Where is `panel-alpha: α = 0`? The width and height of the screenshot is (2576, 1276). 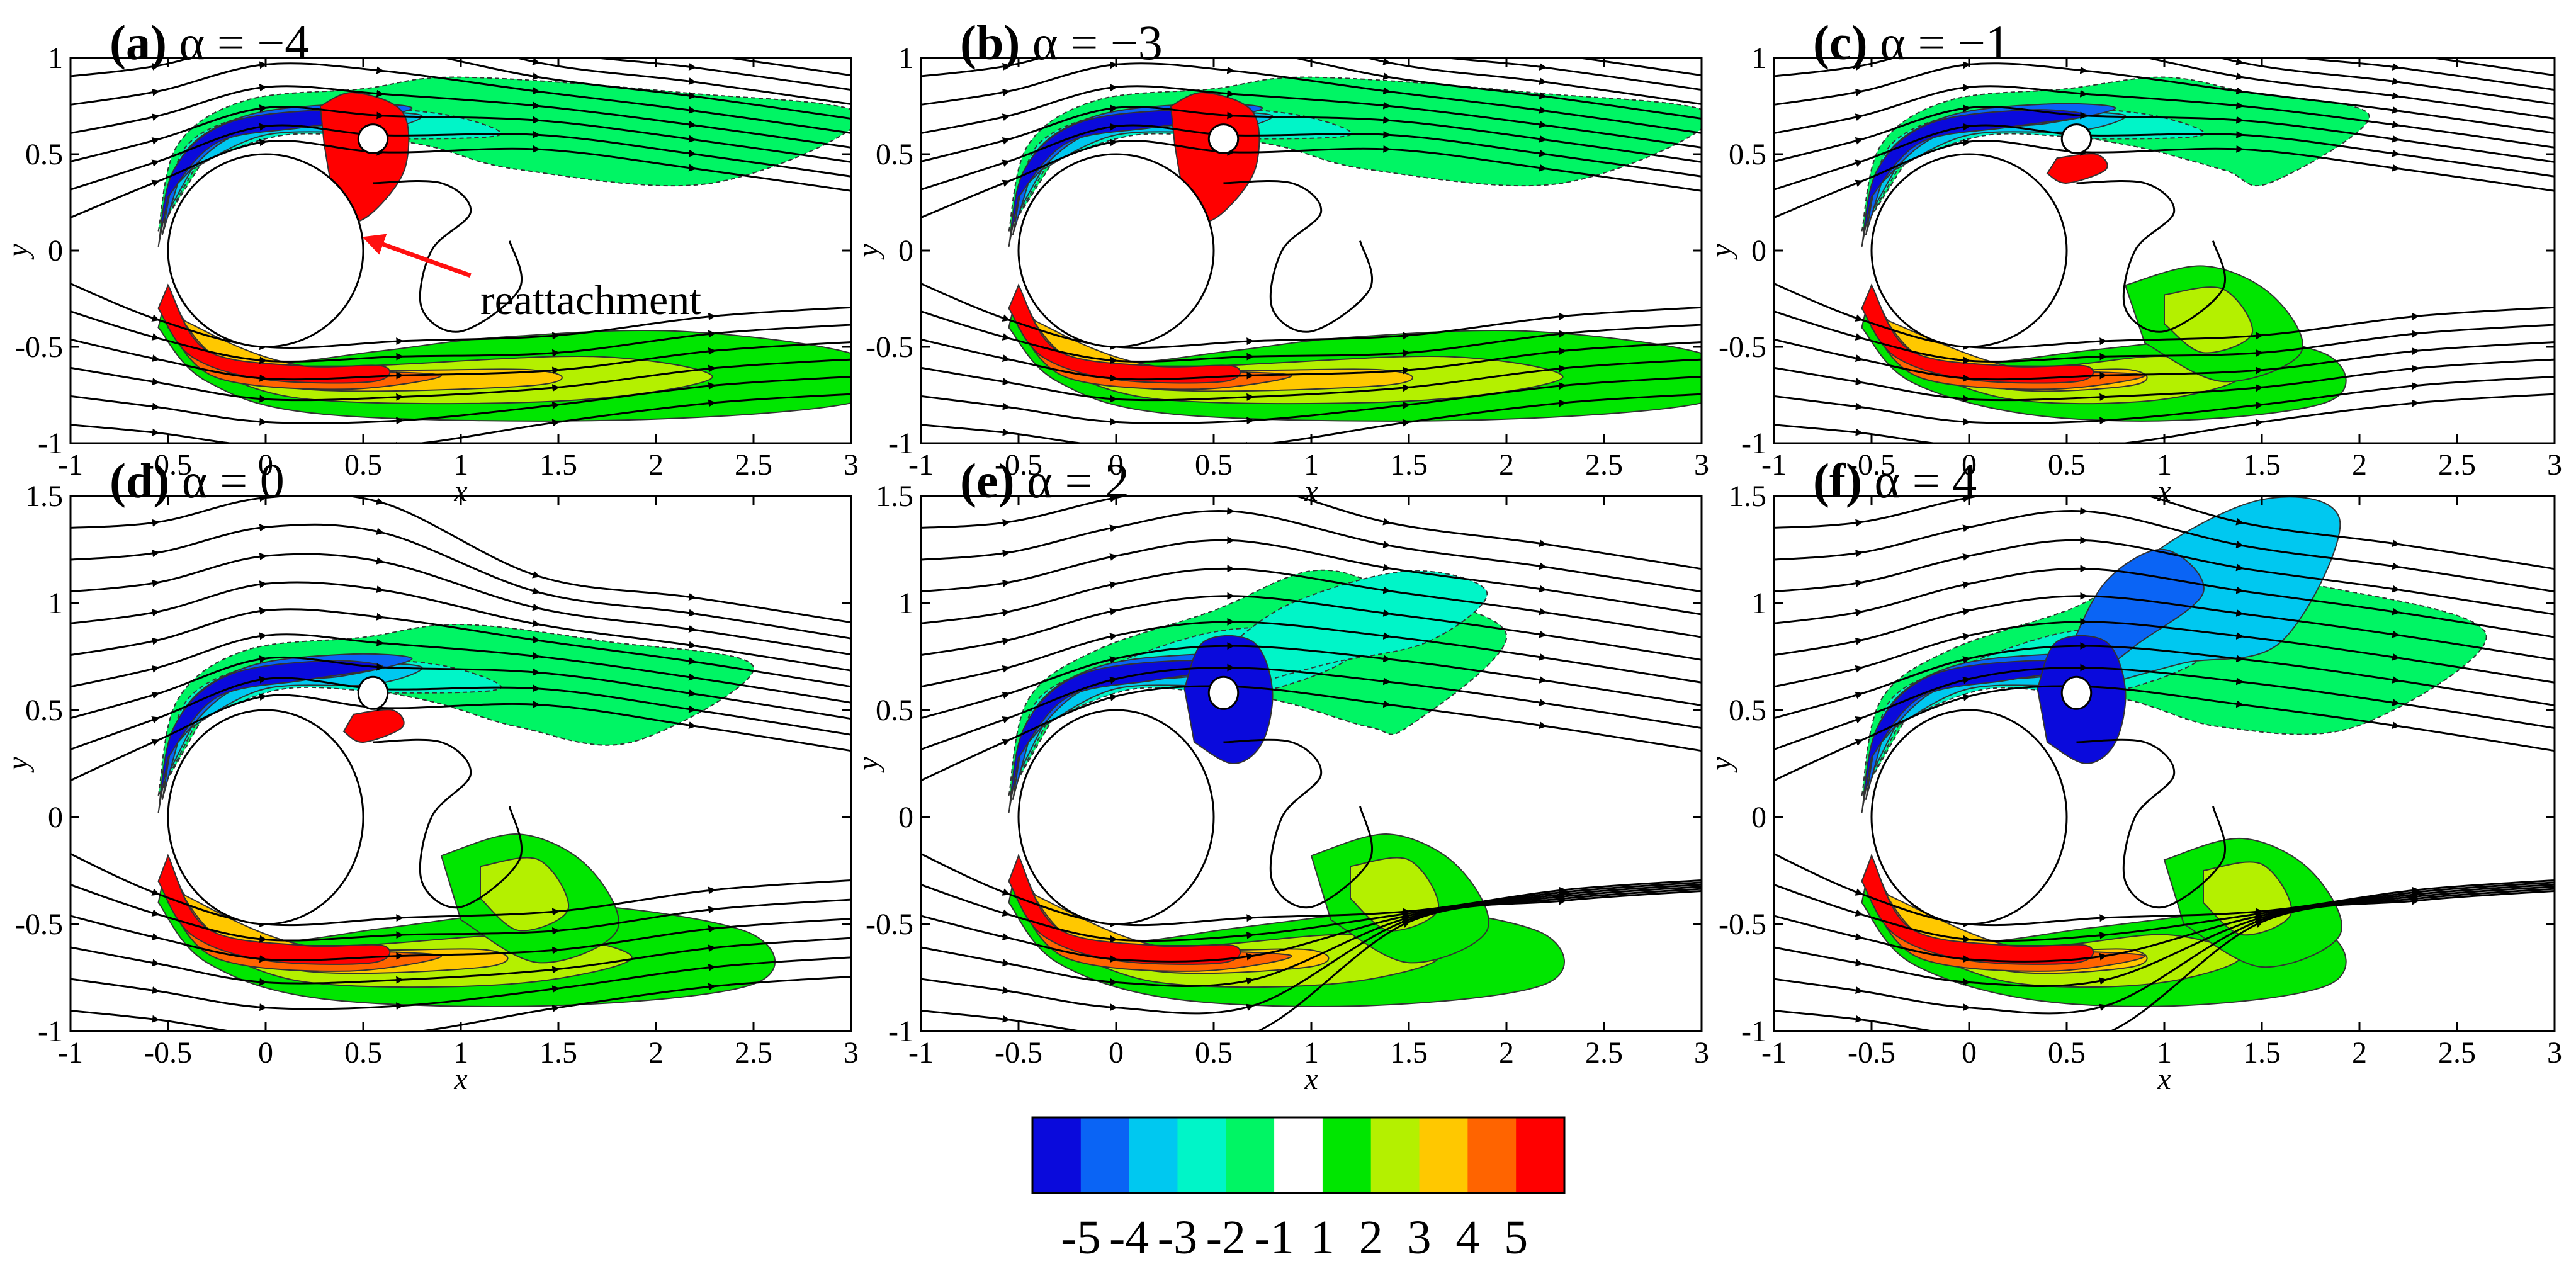
panel-alpha: α = 0 is located at coordinates (226, 480).